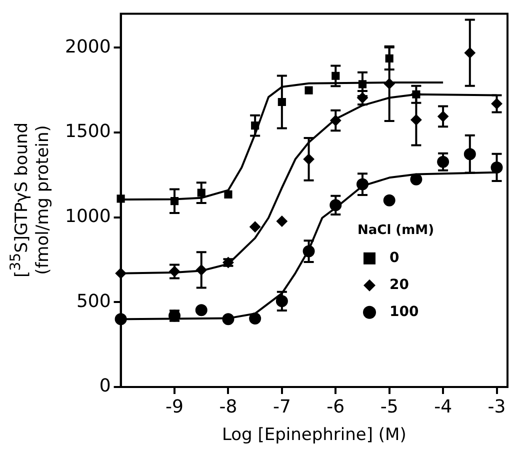  What do you see at coordinates (396, 230) in the screenshot?
I see `legend-title: NaCl (mM)` at bounding box center [396, 230].